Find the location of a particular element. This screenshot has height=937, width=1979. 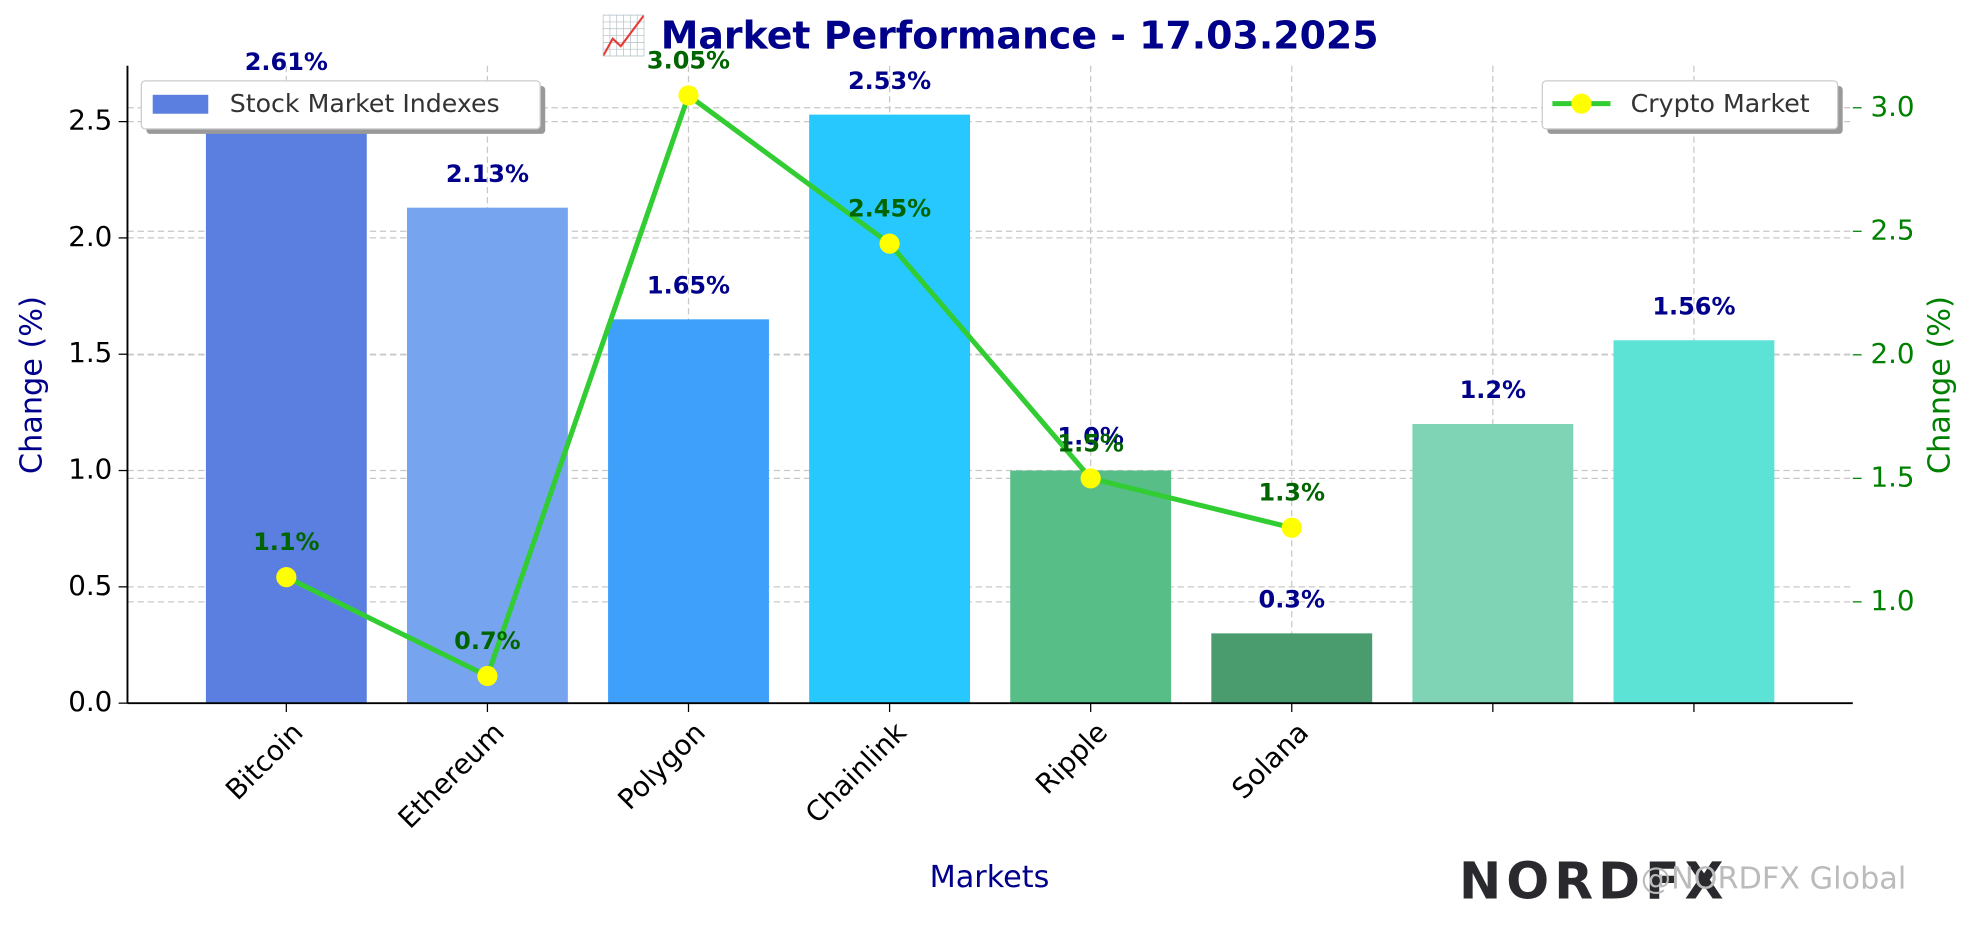

x-tick-label: Ethereum is located at coordinates (450, 775).